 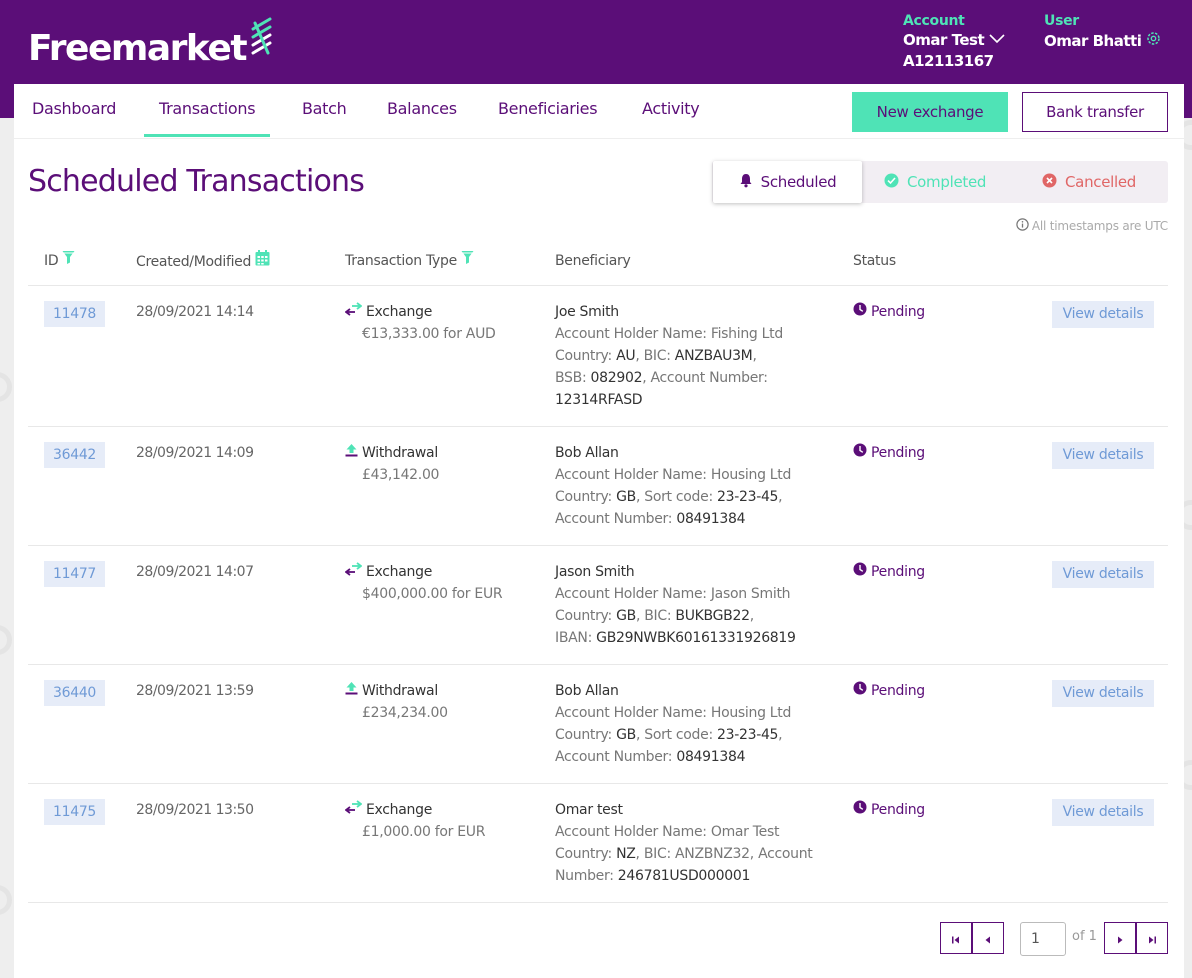 What do you see at coordinates (262, 261) in the screenshot?
I see `calendar-icon` at bounding box center [262, 261].